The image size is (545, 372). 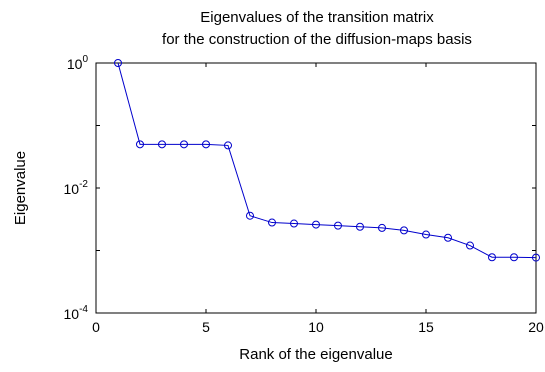 I want to click on x-tick-label: 0, so click(x=96, y=327).